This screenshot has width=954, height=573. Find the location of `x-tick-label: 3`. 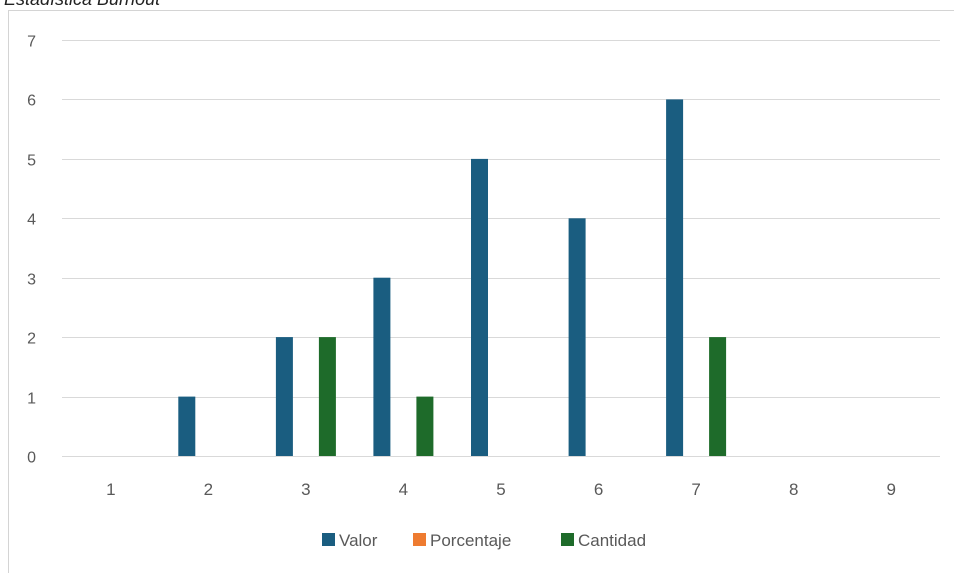

x-tick-label: 3 is located at coordinates (305, 489).